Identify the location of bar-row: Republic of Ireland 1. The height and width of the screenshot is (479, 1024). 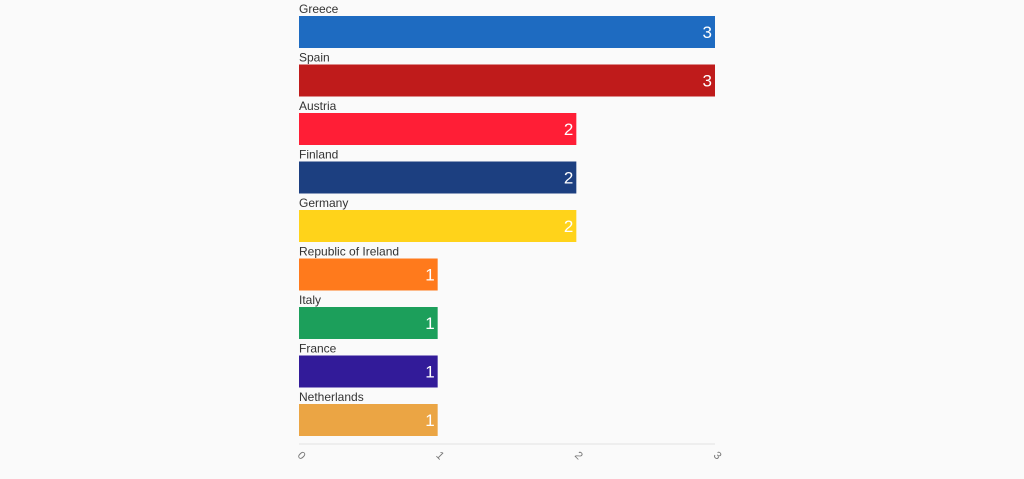
(368, 268).